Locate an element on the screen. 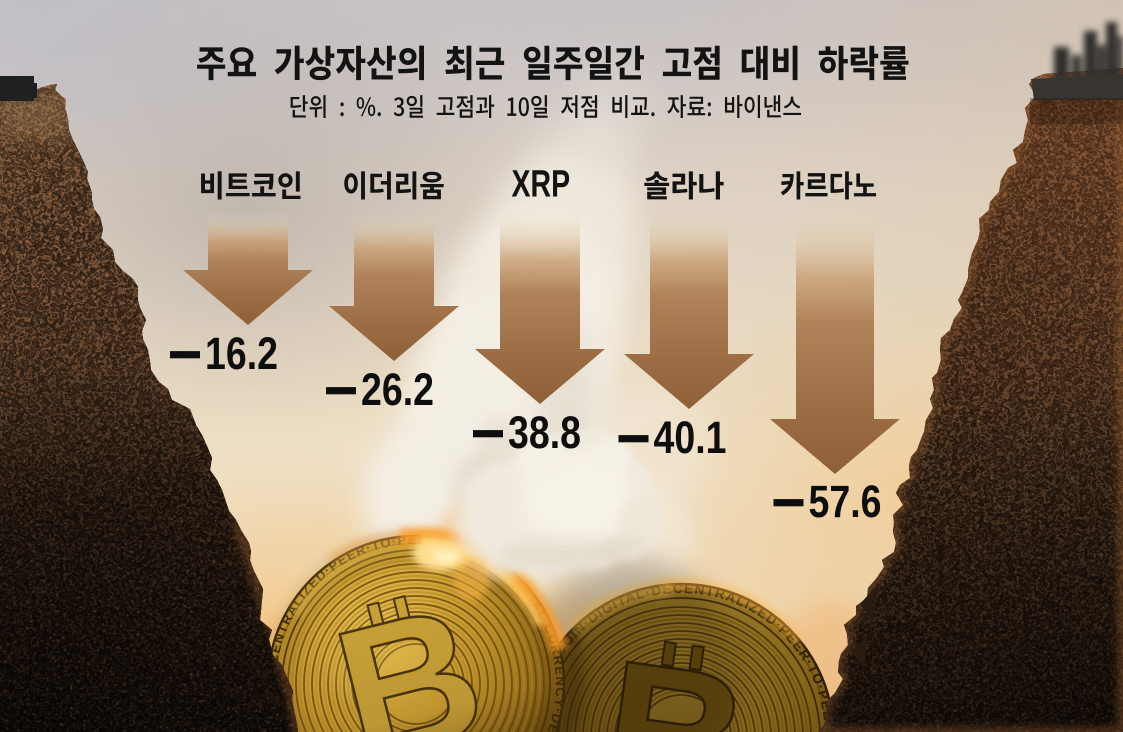 The width and height of the screenshot is (1123, 732). svg-text: 57.6 is located at coordinates (845, 502).